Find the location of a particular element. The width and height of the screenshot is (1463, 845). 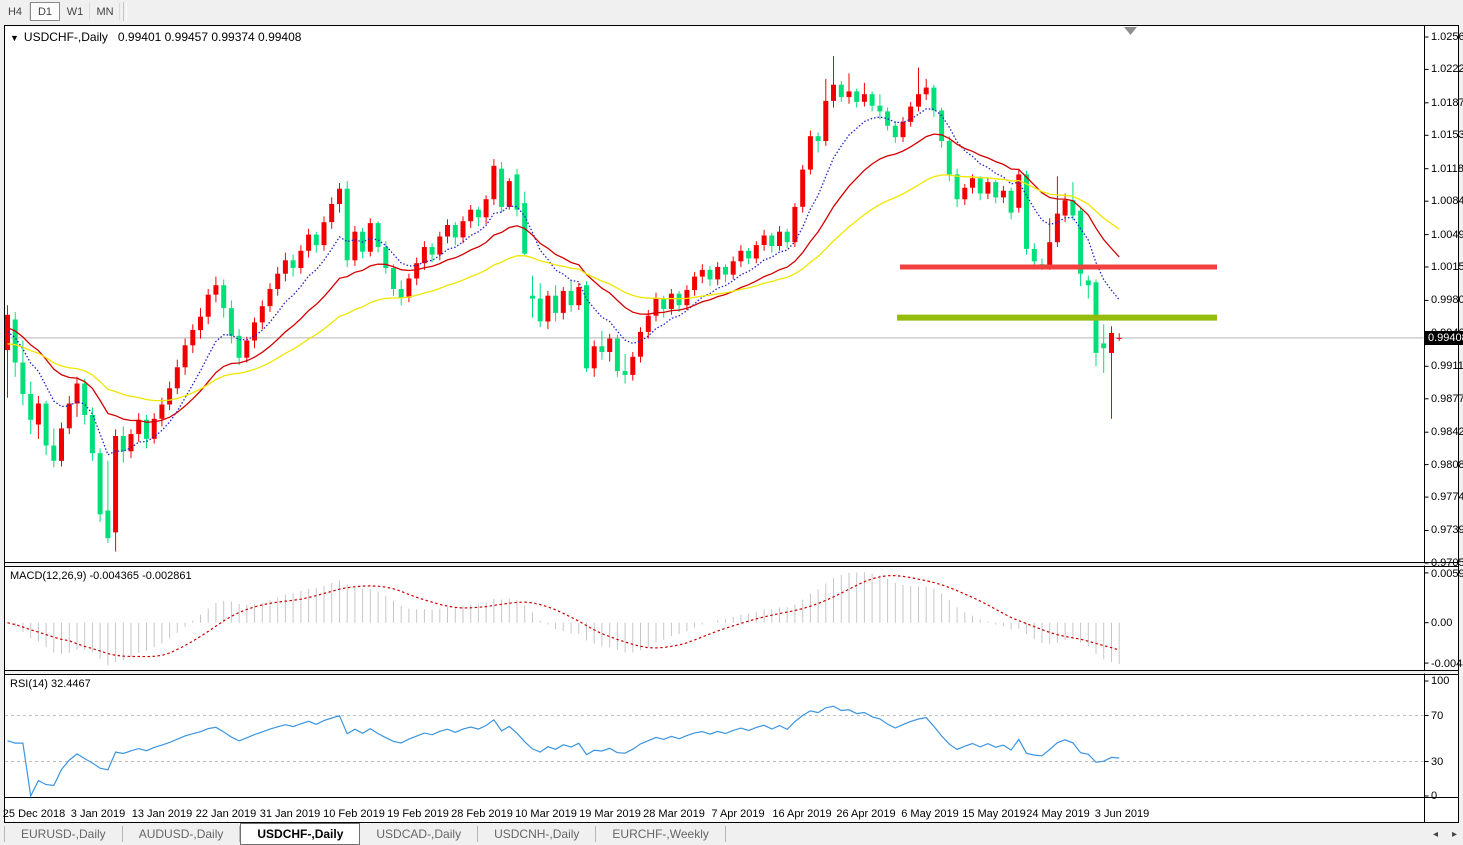

time-axis-label: 19 Feb 2019 is located at coordinates (418, 814).